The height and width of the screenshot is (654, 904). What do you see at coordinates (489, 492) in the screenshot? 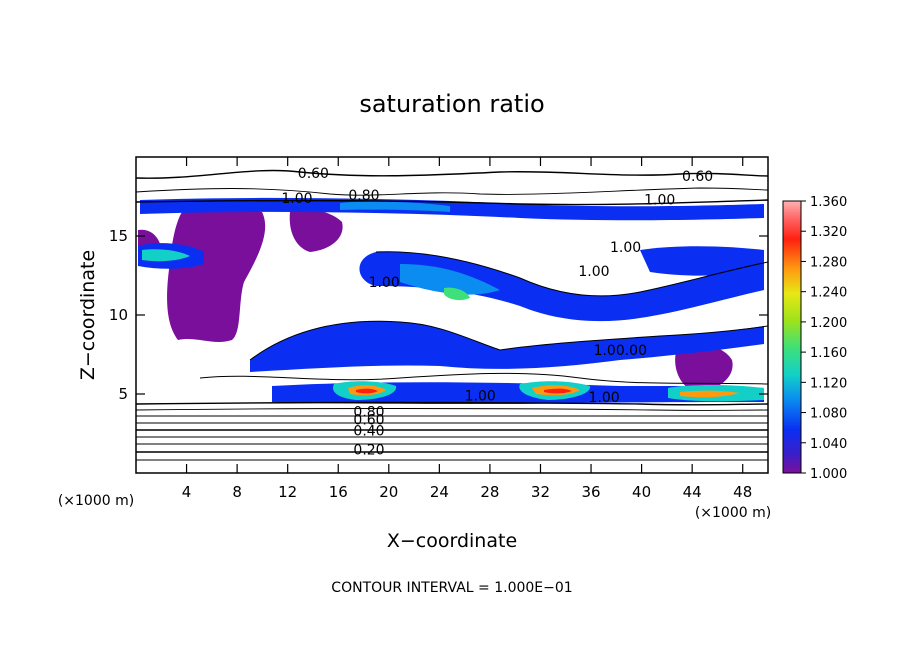
I see `x-tick-label: 28` at bounding box center [489, 492].